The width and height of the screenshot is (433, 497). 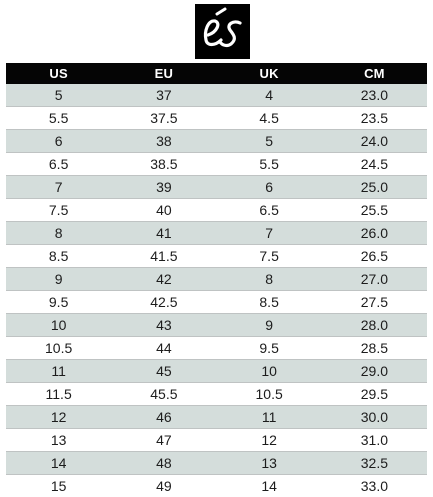 I want to click on cell-cm: 25.5, so click(x=374, y=210).